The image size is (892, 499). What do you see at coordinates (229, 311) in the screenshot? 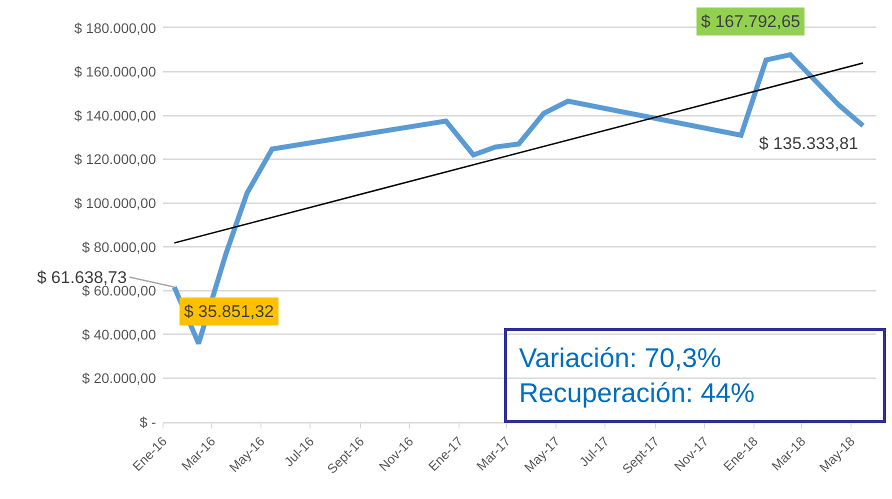
I see `annotation: $ 35.851,32` at bounding box center [229, 311].